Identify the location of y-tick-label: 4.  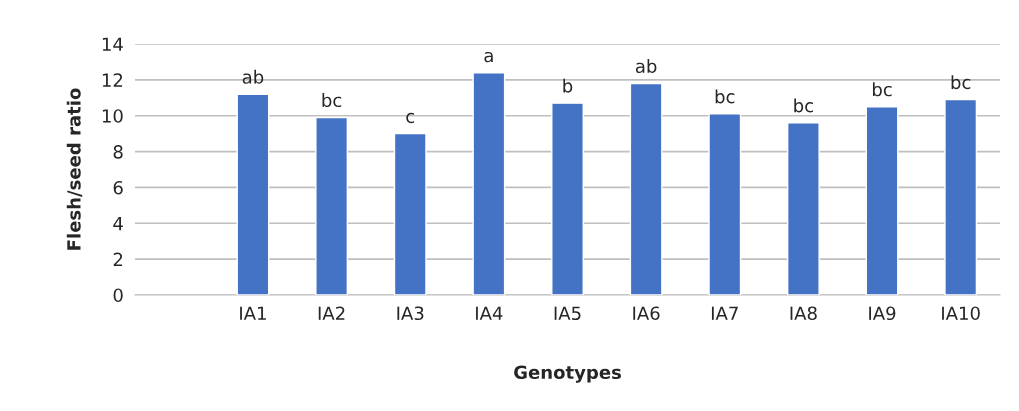
(118, 223).